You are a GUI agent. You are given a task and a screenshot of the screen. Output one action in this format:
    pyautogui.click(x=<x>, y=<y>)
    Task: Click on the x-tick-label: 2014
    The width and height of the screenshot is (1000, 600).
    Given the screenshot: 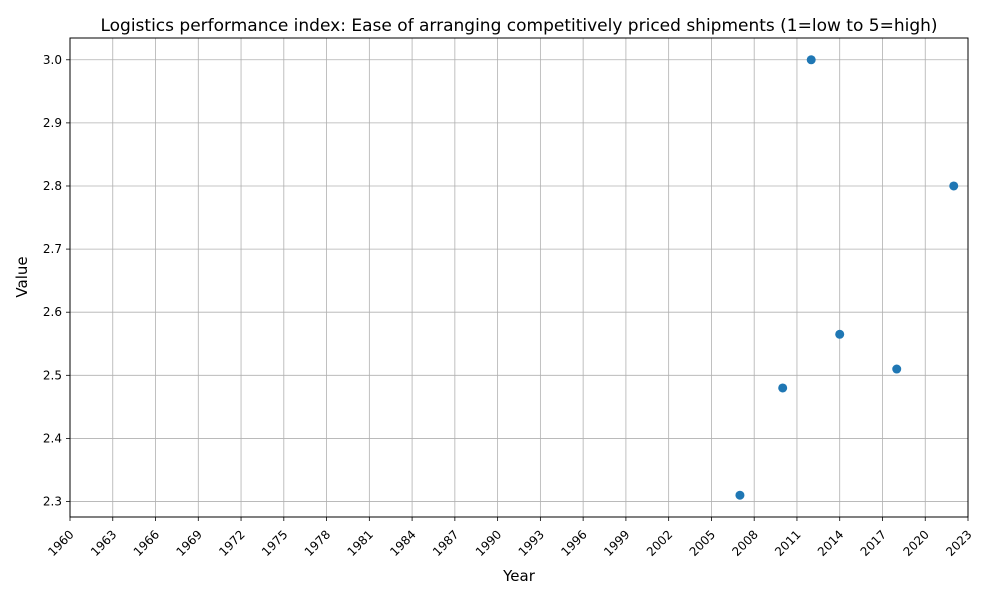 What is the action you would take?
    pyautogui.click(x=830, y=542)
    